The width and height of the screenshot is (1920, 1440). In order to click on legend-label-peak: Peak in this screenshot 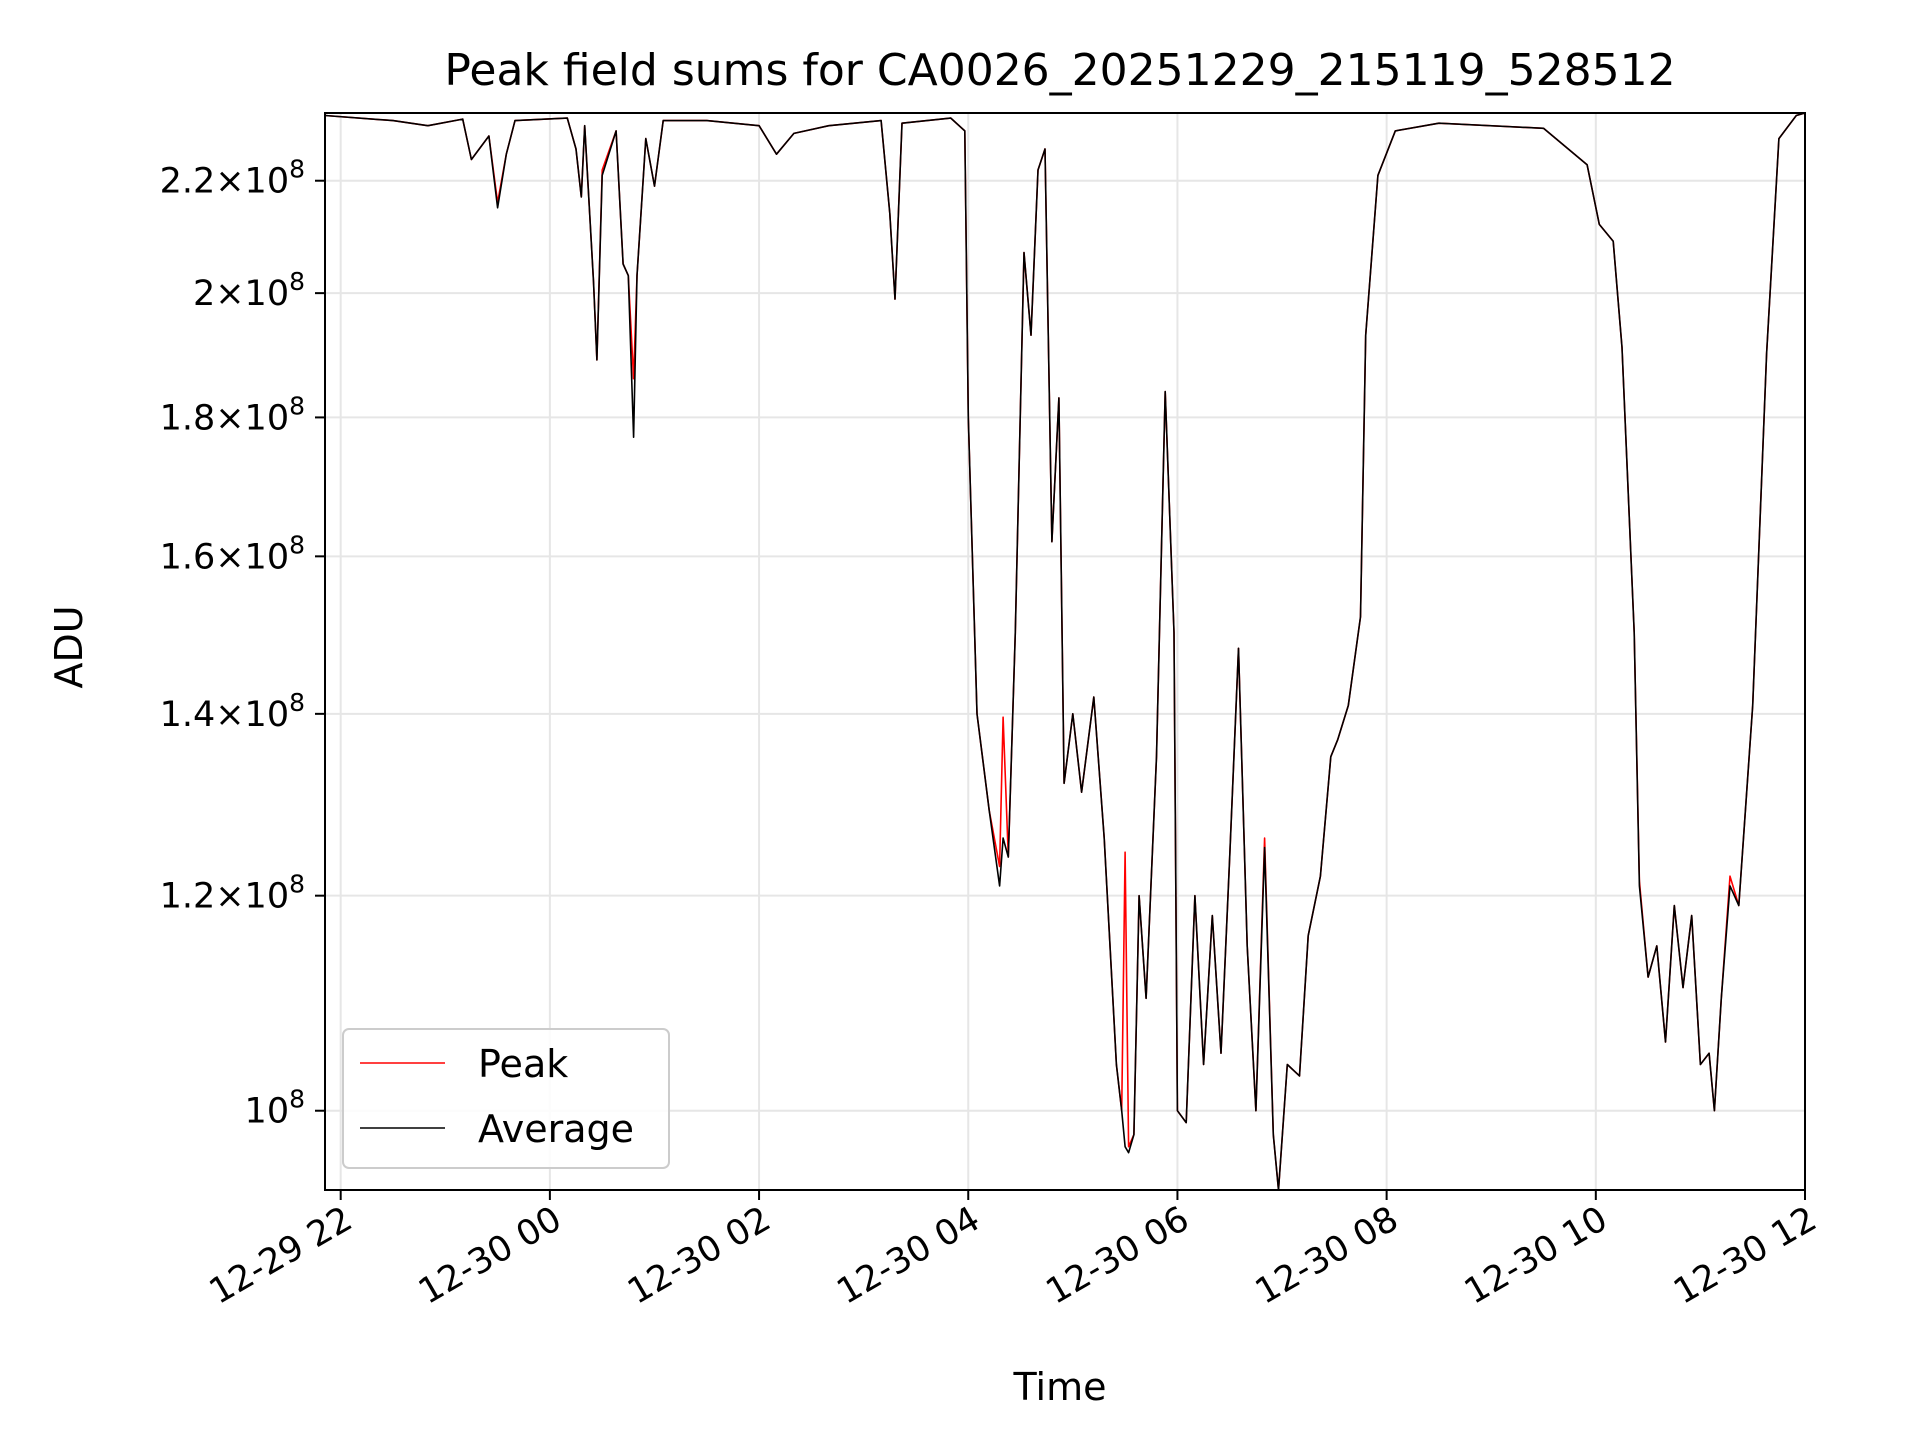, I will do `click(523, 1064)`.